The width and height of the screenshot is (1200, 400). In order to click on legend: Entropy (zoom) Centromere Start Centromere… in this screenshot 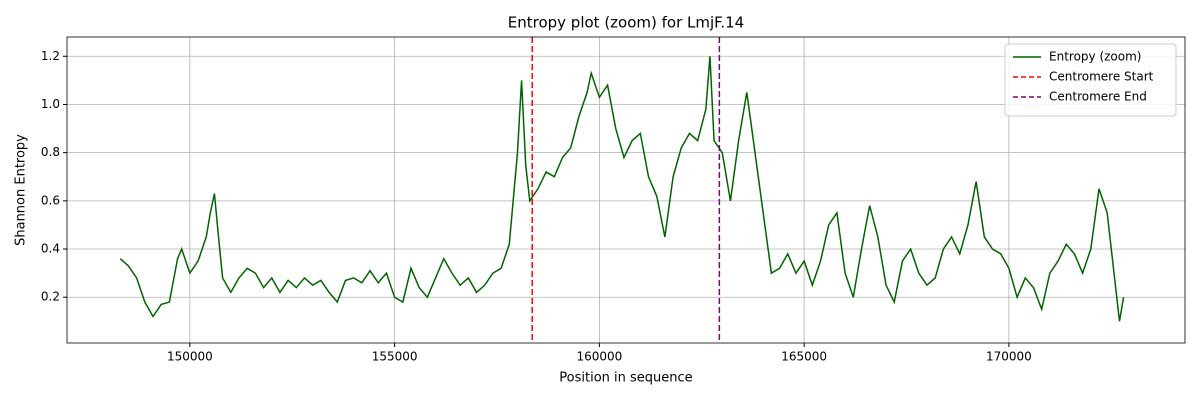, I will do `click(1090, 80)`.